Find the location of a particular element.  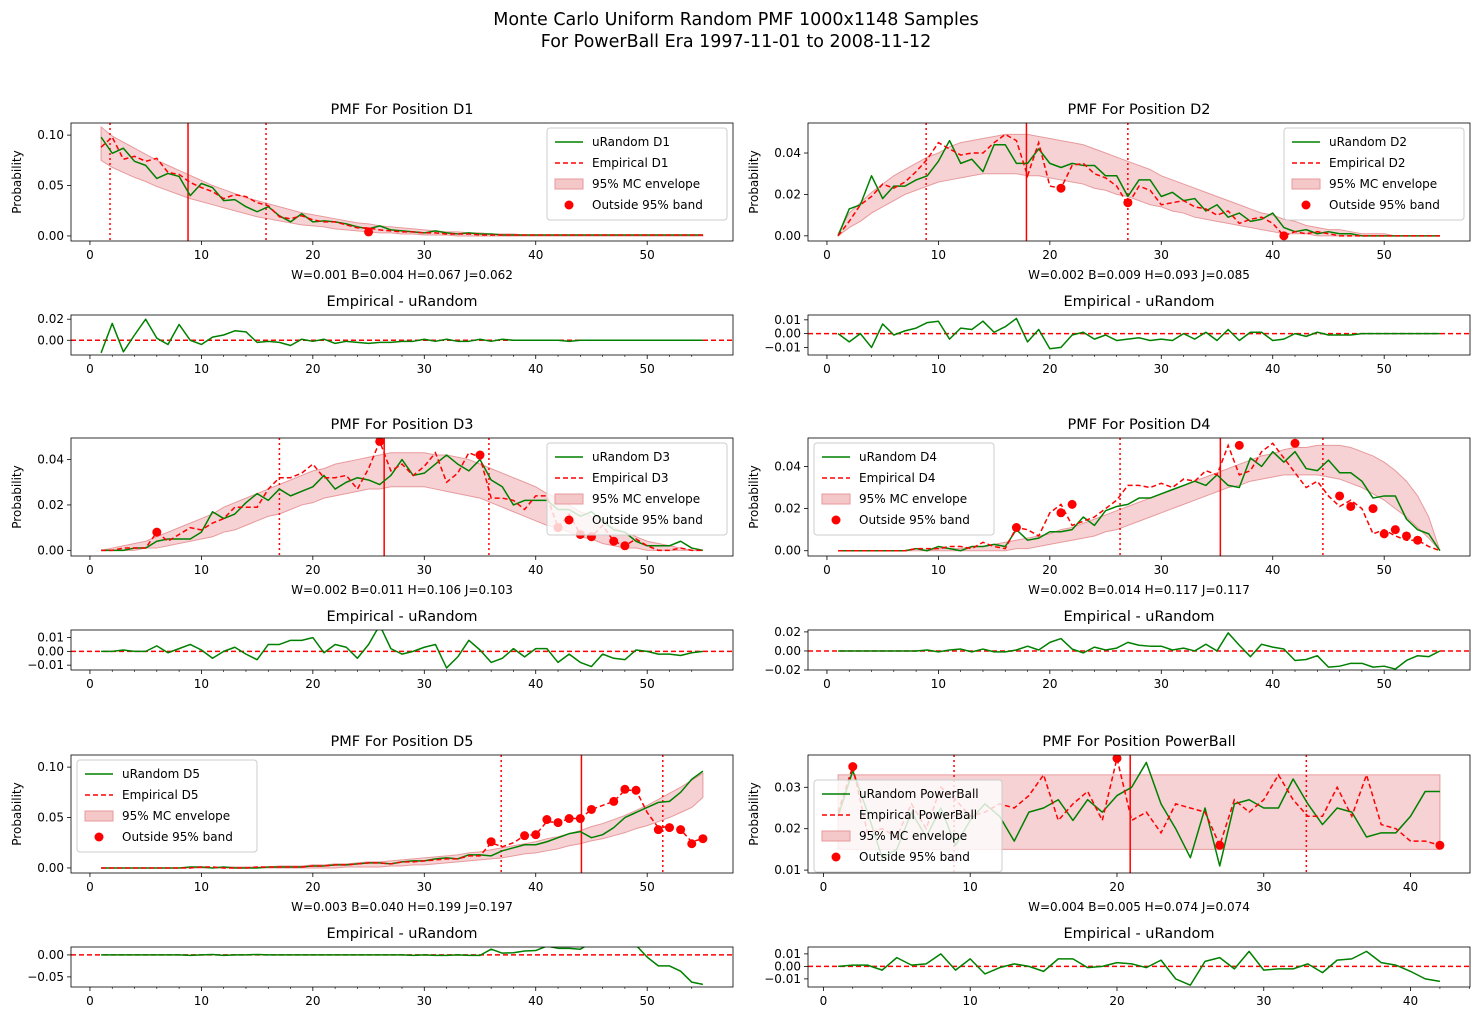

legend-empirical-label: Empirical D1 is located at coordinates (630, 163).